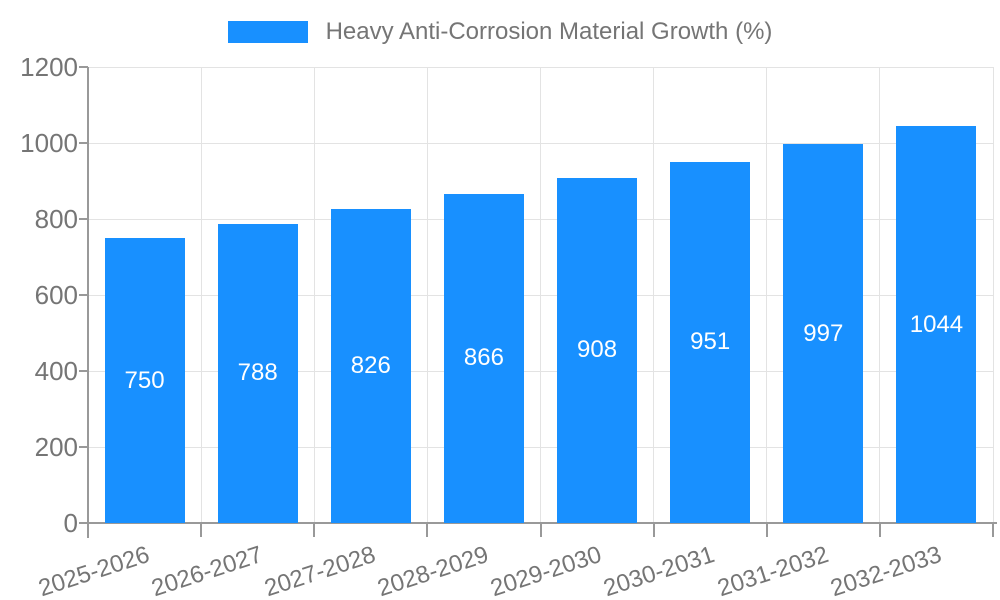 This screenshot has width=1000, height=600. Describe the element at coordinates (267, 32) in the screenshot. I see `legend-swatch-icon` at that location.